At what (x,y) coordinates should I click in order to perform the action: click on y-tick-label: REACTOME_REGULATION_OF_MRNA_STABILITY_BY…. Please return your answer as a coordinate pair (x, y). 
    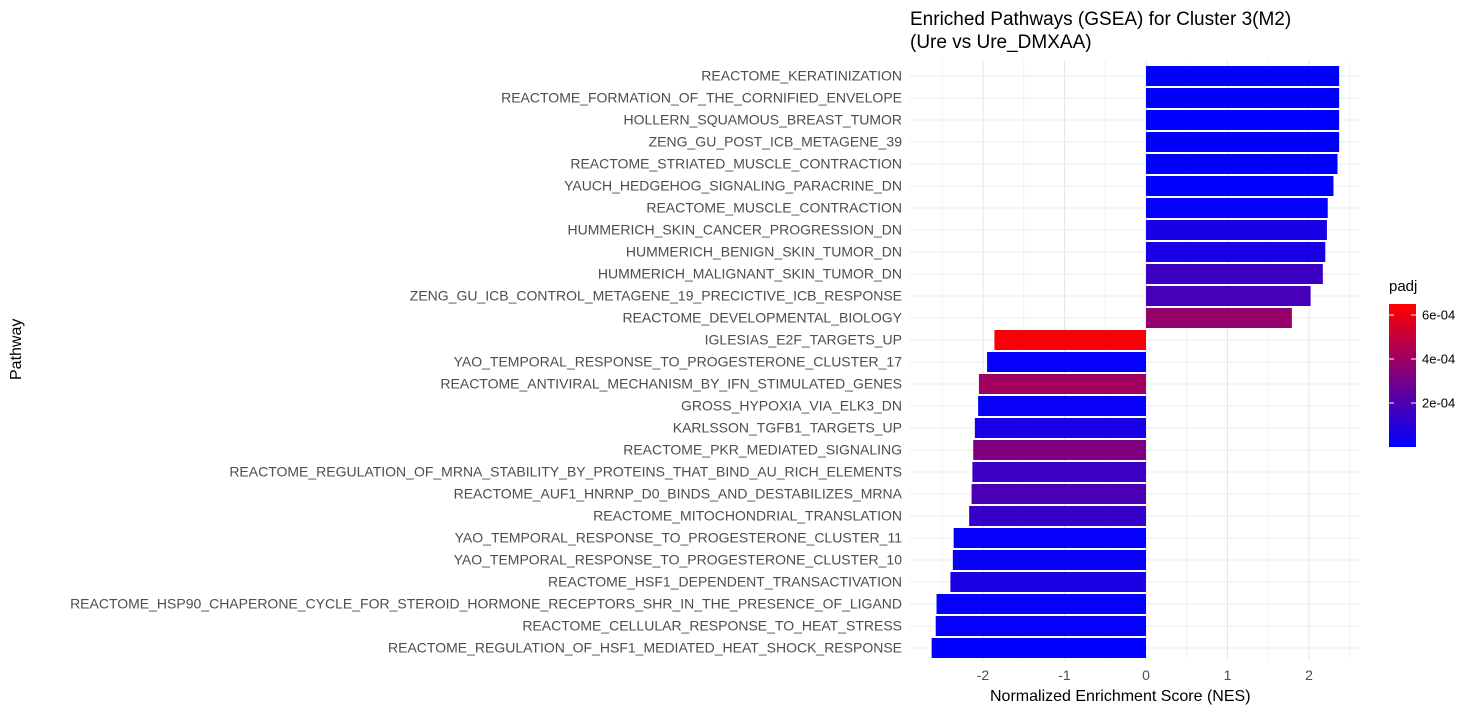
    Looking at the image, I should click on (565, 472).